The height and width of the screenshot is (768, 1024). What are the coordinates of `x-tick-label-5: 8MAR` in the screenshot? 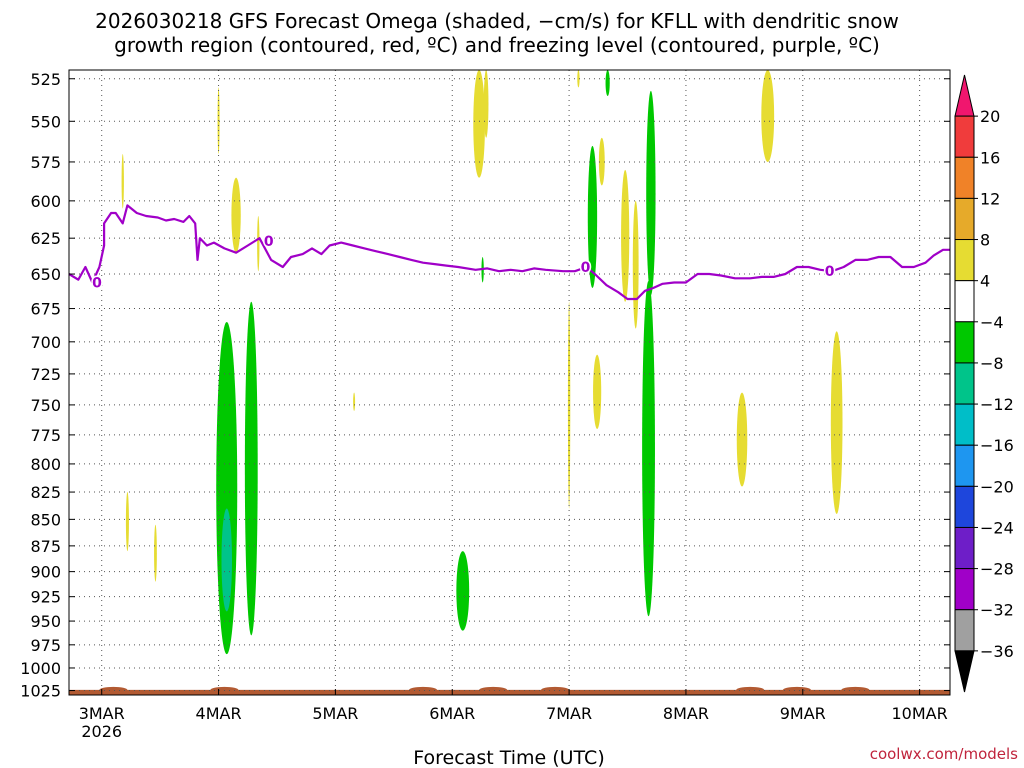 It's located at (686, 713).